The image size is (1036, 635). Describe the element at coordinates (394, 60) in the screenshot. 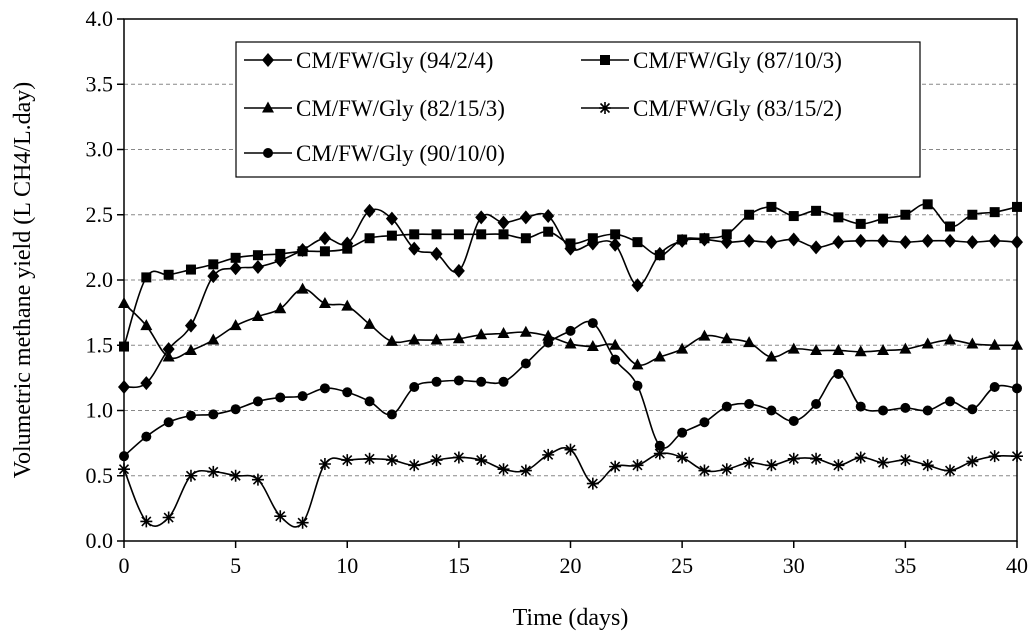

I see `legend-label-0: CM/FW/Gly (94/2/4)` at that location.